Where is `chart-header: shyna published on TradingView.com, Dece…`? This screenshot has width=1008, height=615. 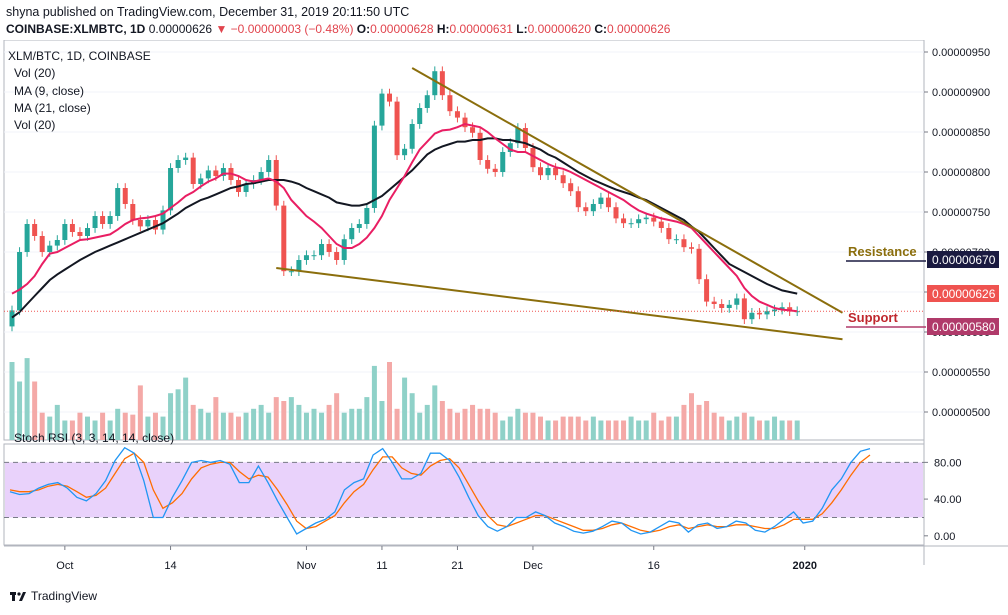 chart-header: shyna published on TradingView.com, Dece… is located at coordinates (504, 20).